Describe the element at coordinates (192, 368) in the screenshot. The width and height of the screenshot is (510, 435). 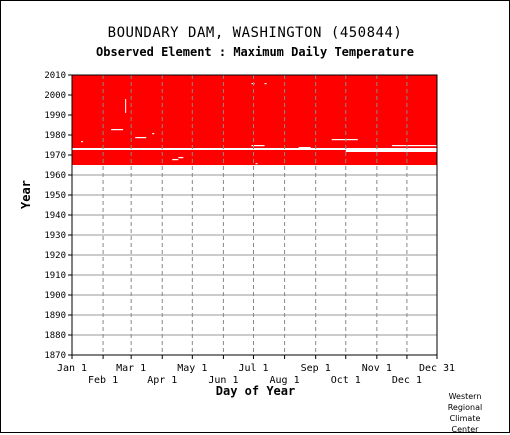
I see `x-tick-label: May 1` at that location.